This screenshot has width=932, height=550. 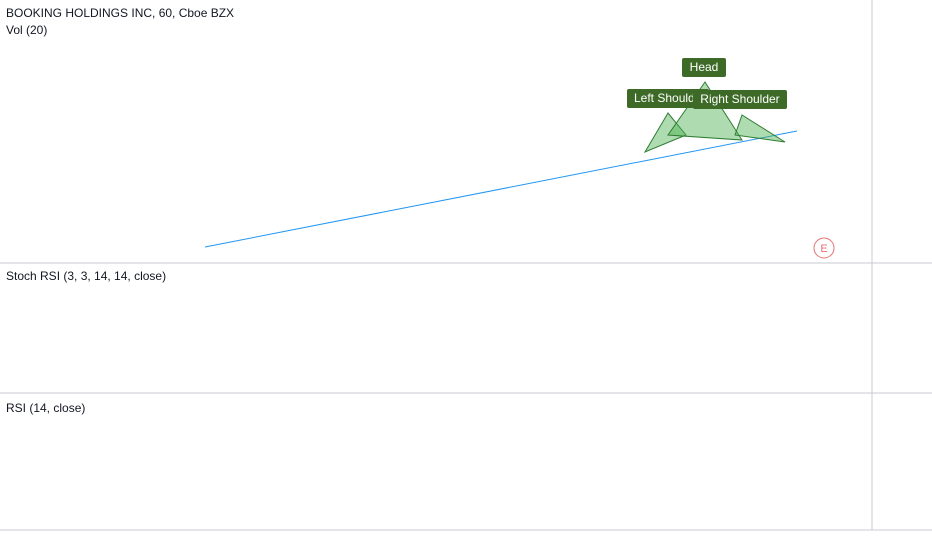 I want to click on trend-line, so click(x=501, y=189).